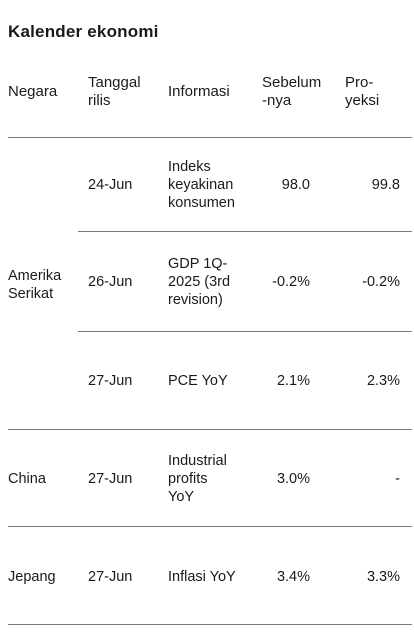 This screenshot has width=414, height=639. What do you see at coordinates (110, 185) in the screenshot?
I see `row-date: 24-Jun` at bounding box center [110, 185].